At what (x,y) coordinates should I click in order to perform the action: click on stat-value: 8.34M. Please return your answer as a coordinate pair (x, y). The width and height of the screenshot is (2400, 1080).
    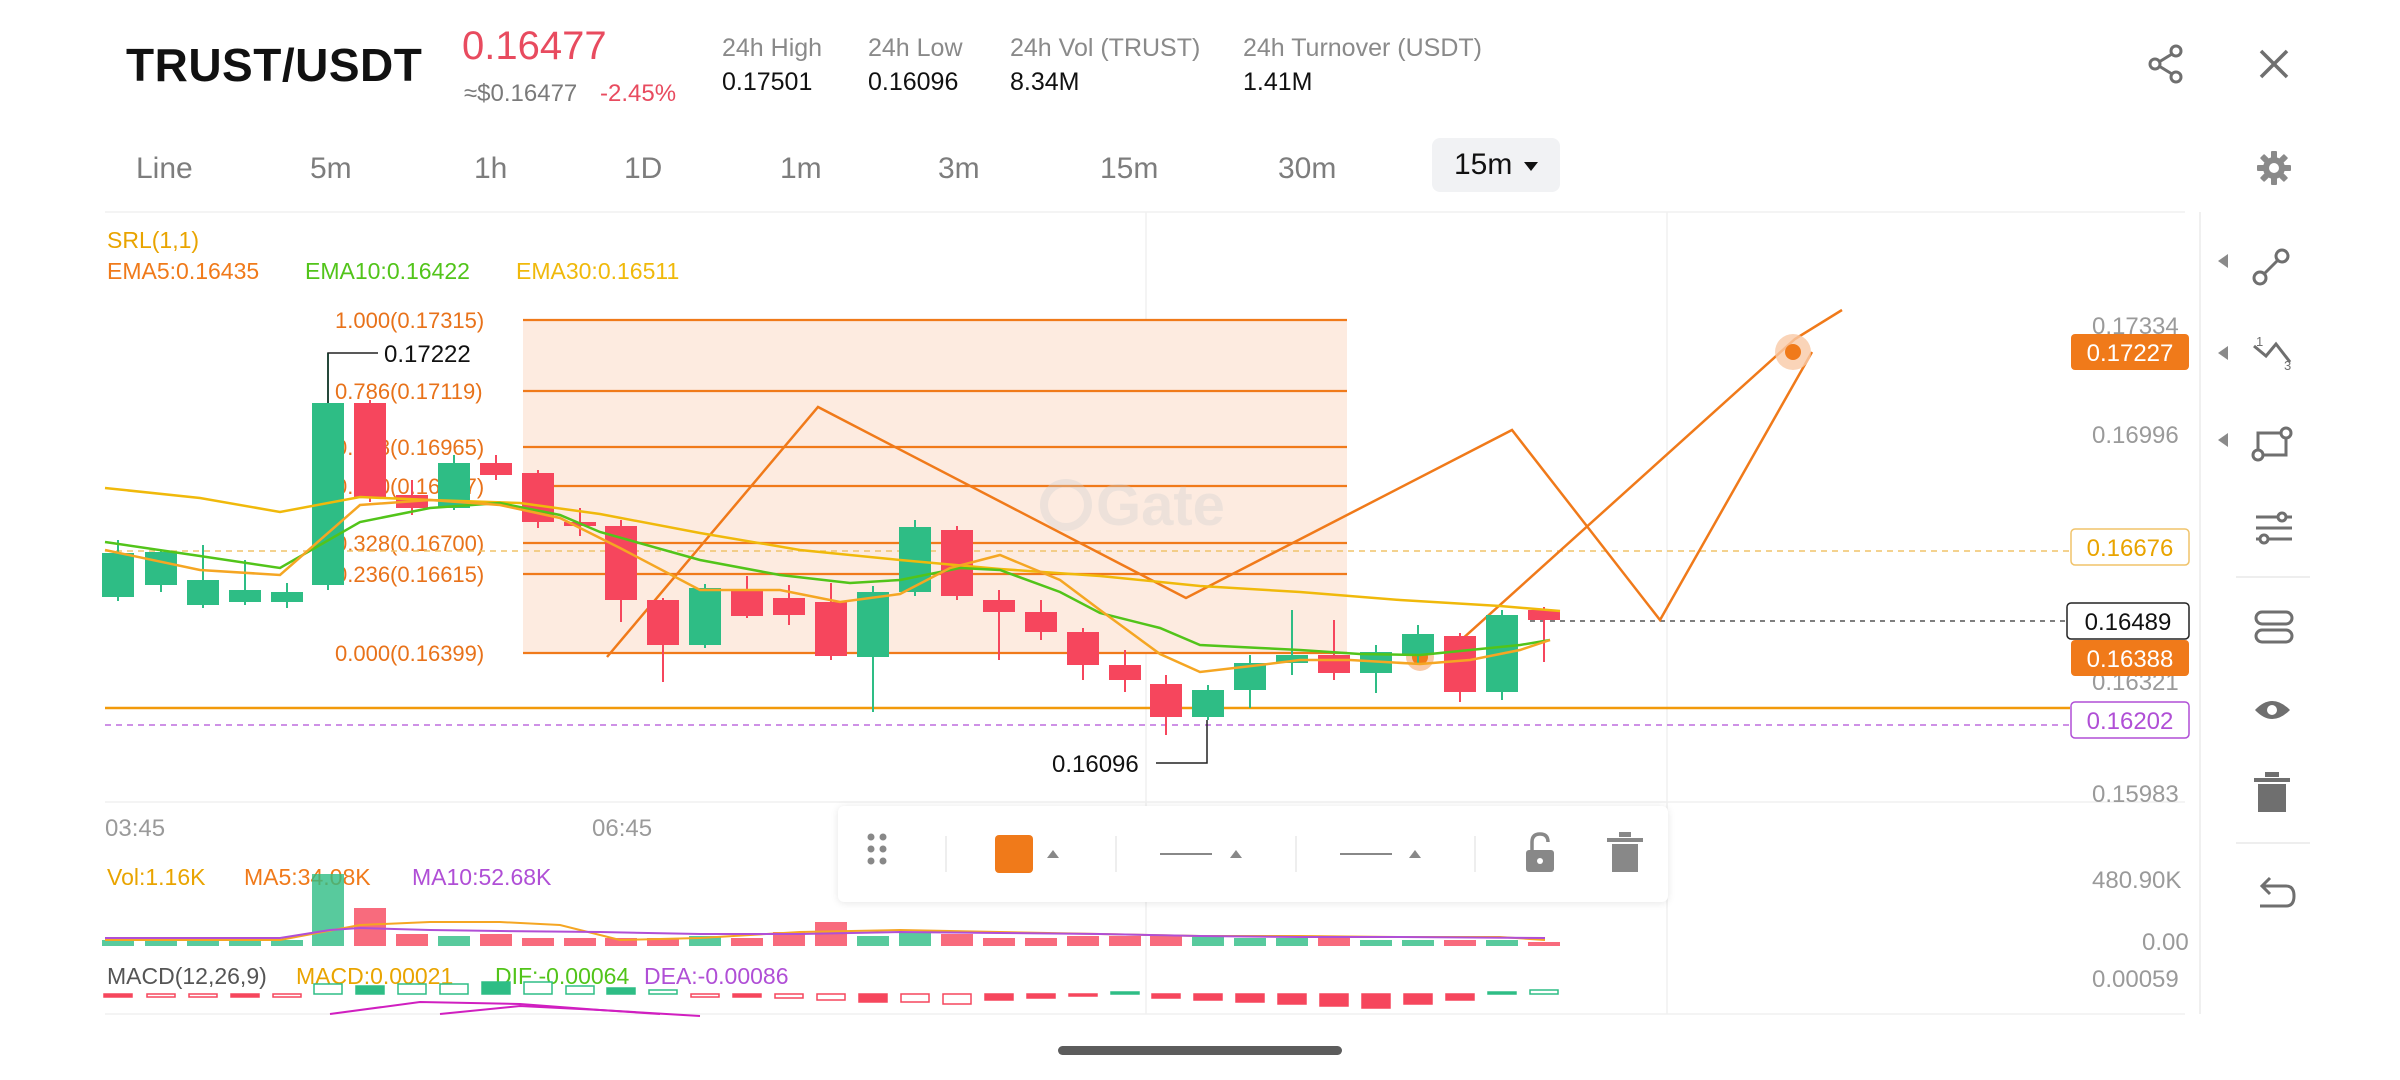
    Looking at the image, I should click on (1045, 82).